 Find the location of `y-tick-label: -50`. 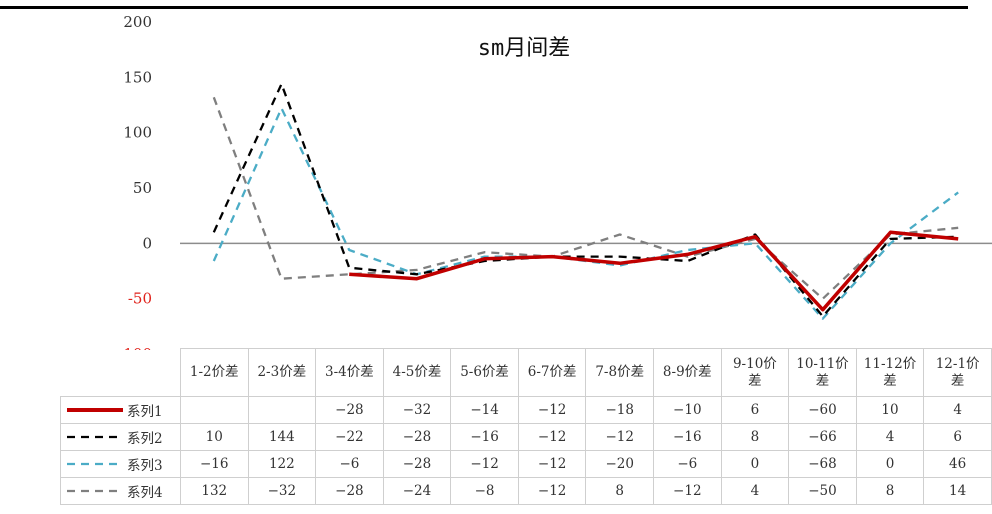

y-tick-label: -50 is located at coordinates (140, 299).